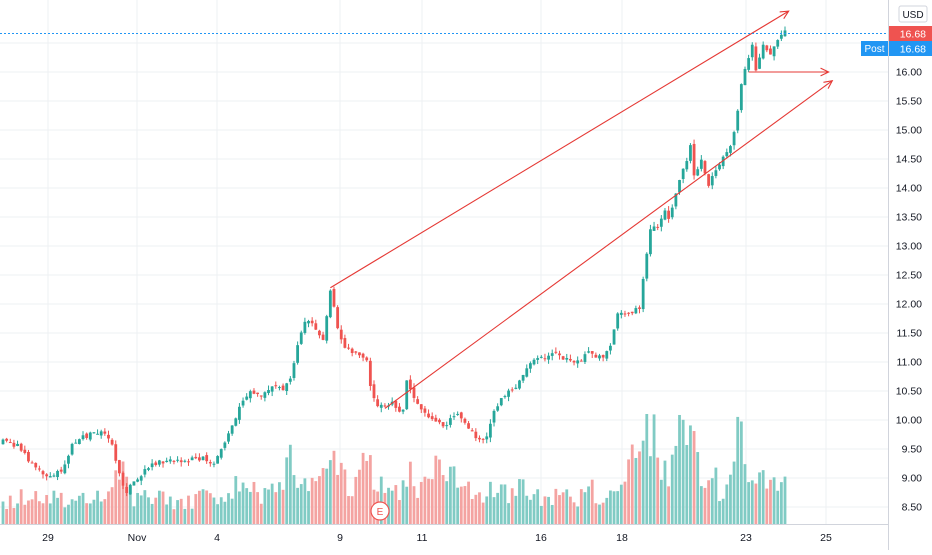 Image resolution: width=932 pixels, height=555 pixels. I want to click on price-tick-label-1: 9.00, so click(912, 479).